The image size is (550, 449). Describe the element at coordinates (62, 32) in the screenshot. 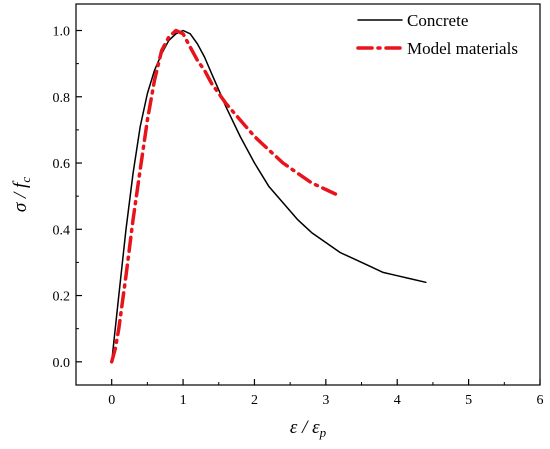

I see `y-tick-label: 1.0` at that location.